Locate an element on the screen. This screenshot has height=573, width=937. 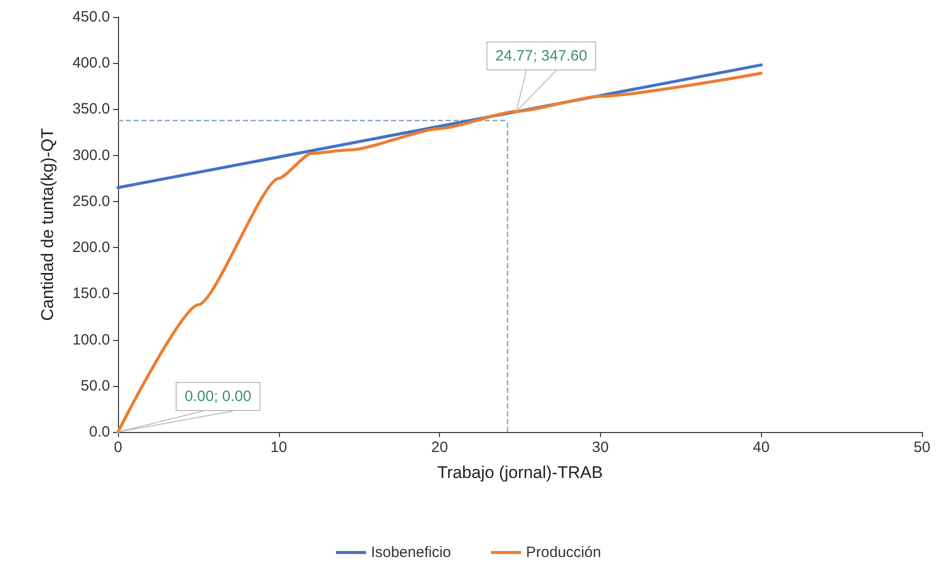
x-axis-title: Trabajo (jornal)-TRAB is located at coordinates (520, 472).